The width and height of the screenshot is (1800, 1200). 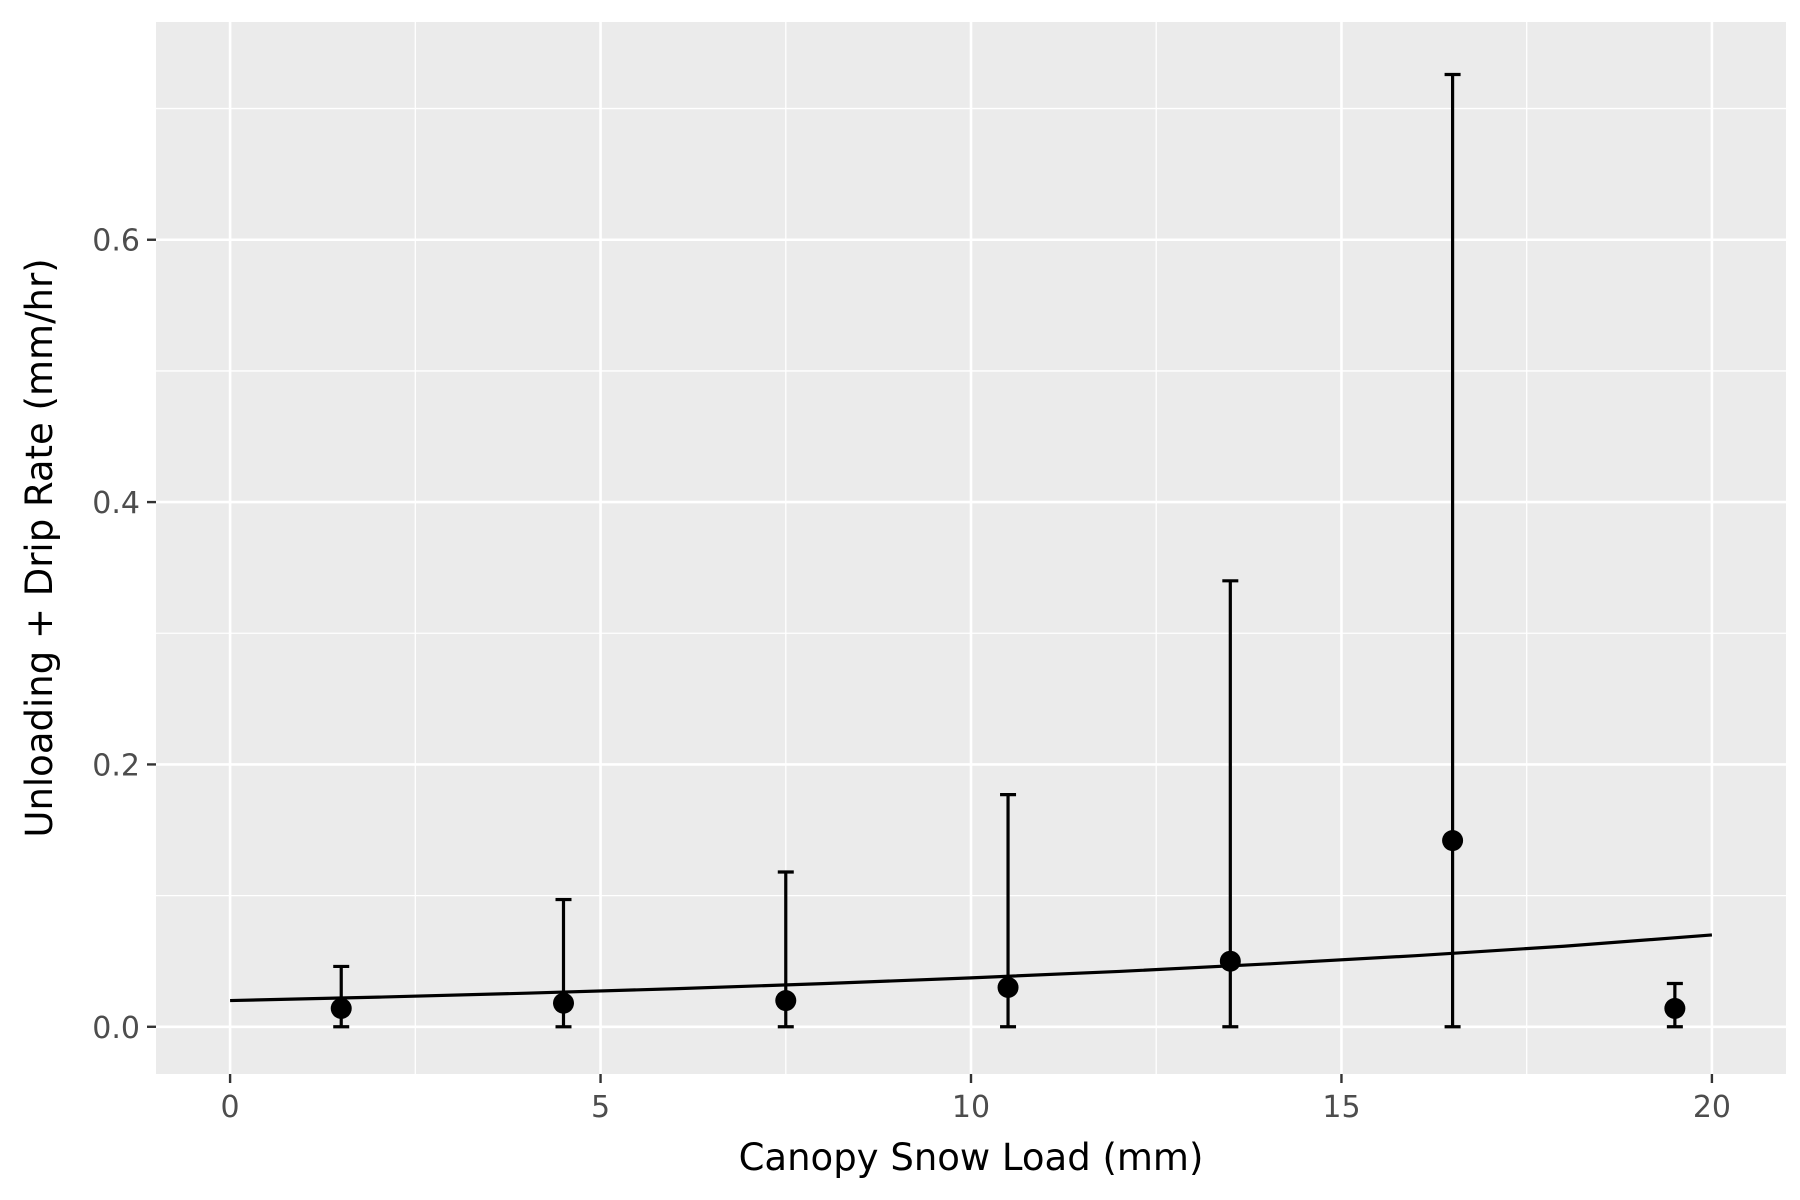 I want to click on fit-curve, so click(x=971, y=968).